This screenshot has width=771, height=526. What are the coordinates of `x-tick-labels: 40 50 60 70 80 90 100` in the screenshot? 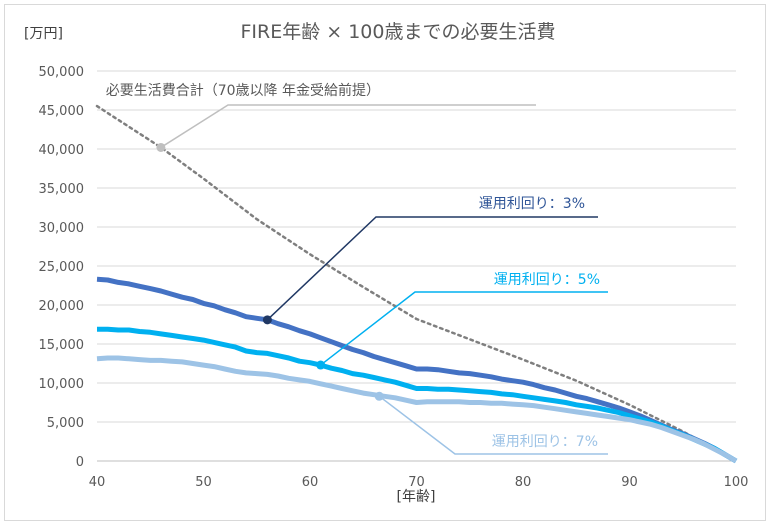 It's located at (419, 482).